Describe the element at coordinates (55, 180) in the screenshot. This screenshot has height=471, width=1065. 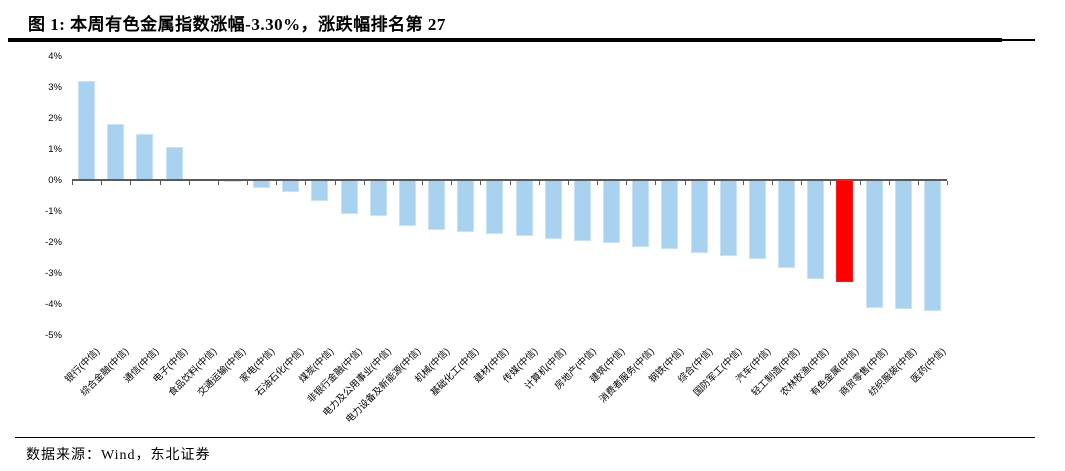
I see `y-axis-tick-label: 0%` at that location.